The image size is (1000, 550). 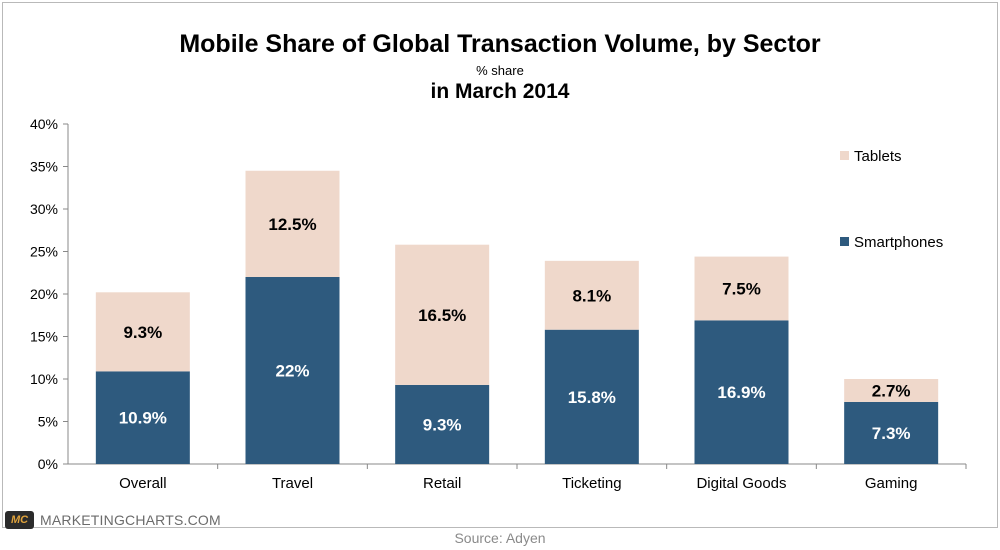 I want to click on data-label: 2.7%, so click(x=891, y=390).